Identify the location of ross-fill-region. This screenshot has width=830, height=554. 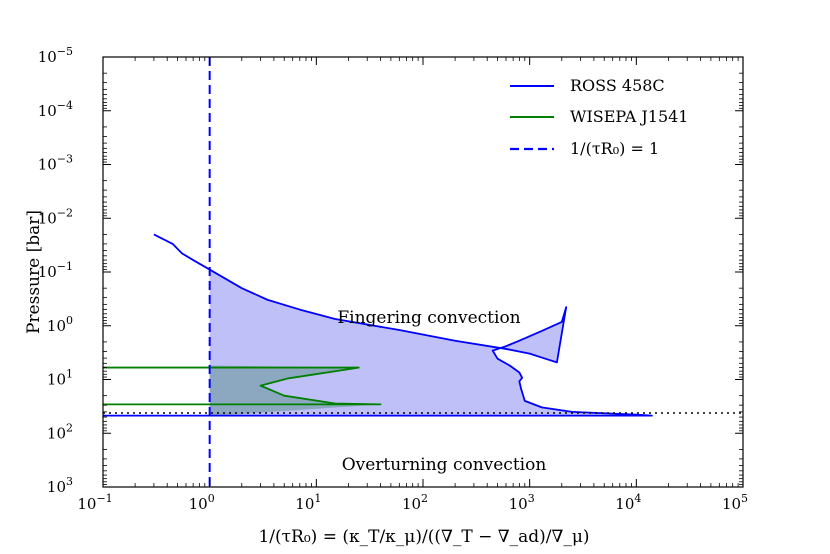
(430, 342).